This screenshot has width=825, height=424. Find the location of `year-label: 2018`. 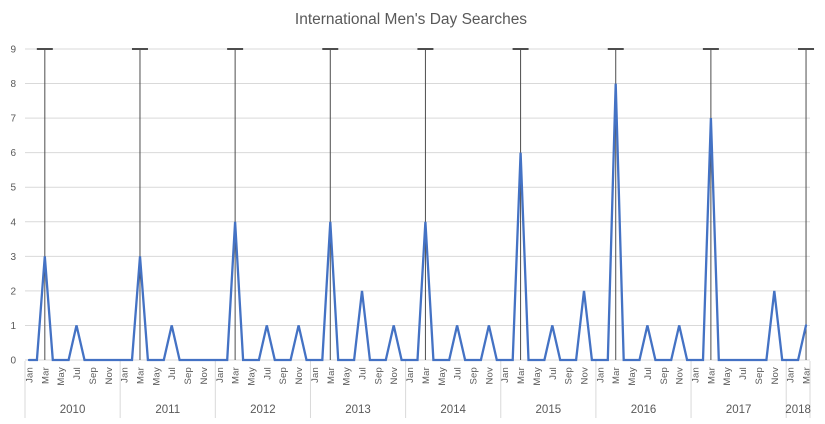

year-label: 2018 is located at coordinates (798, 410).